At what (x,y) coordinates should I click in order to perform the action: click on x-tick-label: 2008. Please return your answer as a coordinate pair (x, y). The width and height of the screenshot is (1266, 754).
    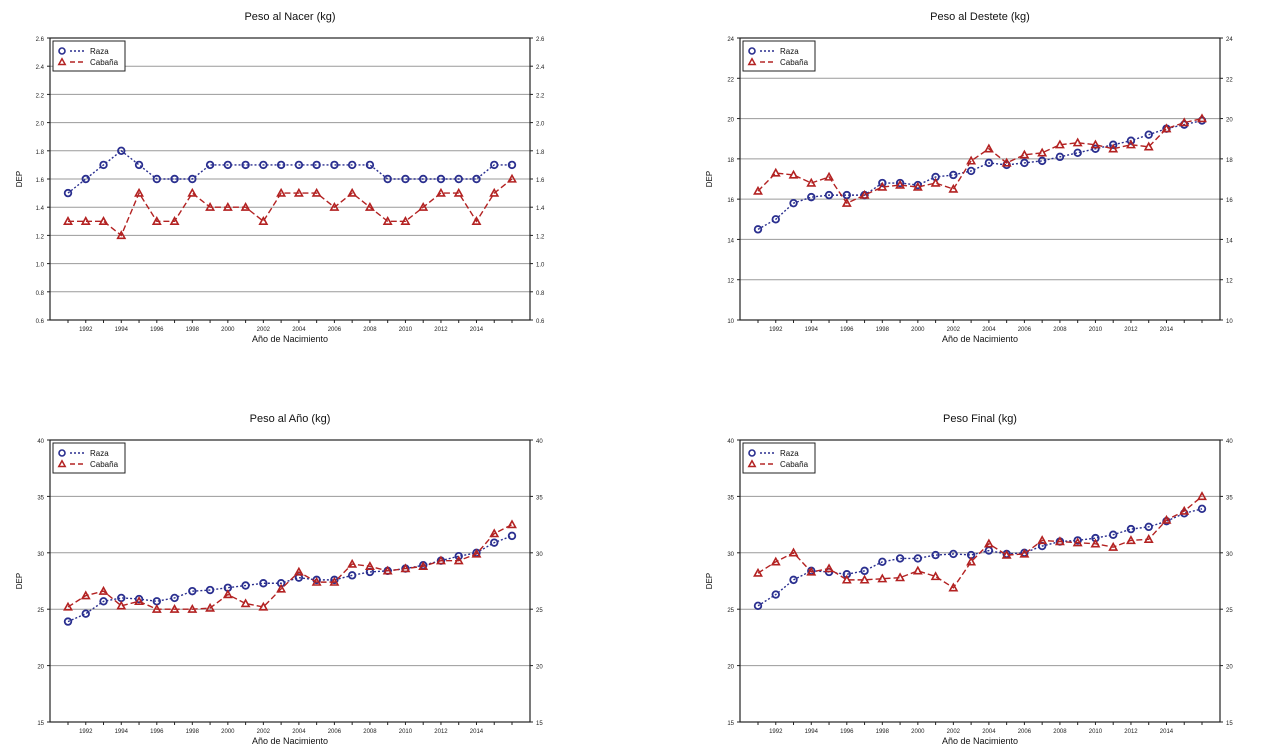
    Looking at the image, I should click on (370, 732).